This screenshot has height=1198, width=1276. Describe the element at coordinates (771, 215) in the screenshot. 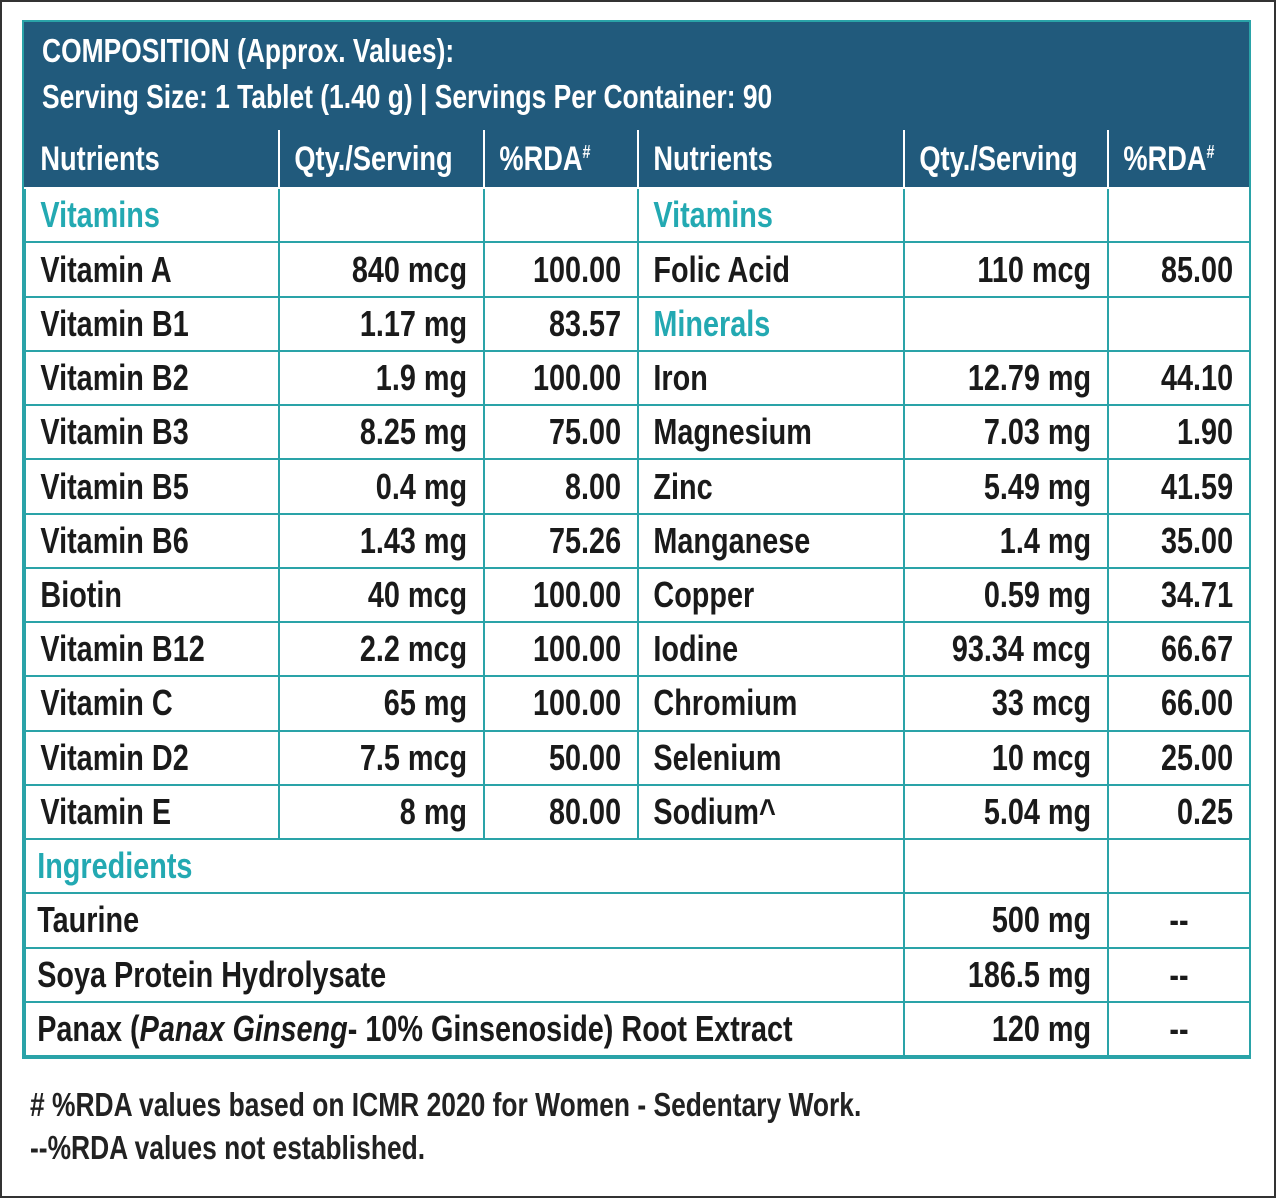

I see `section-label-vitamins-2: Vitamins` at that location.